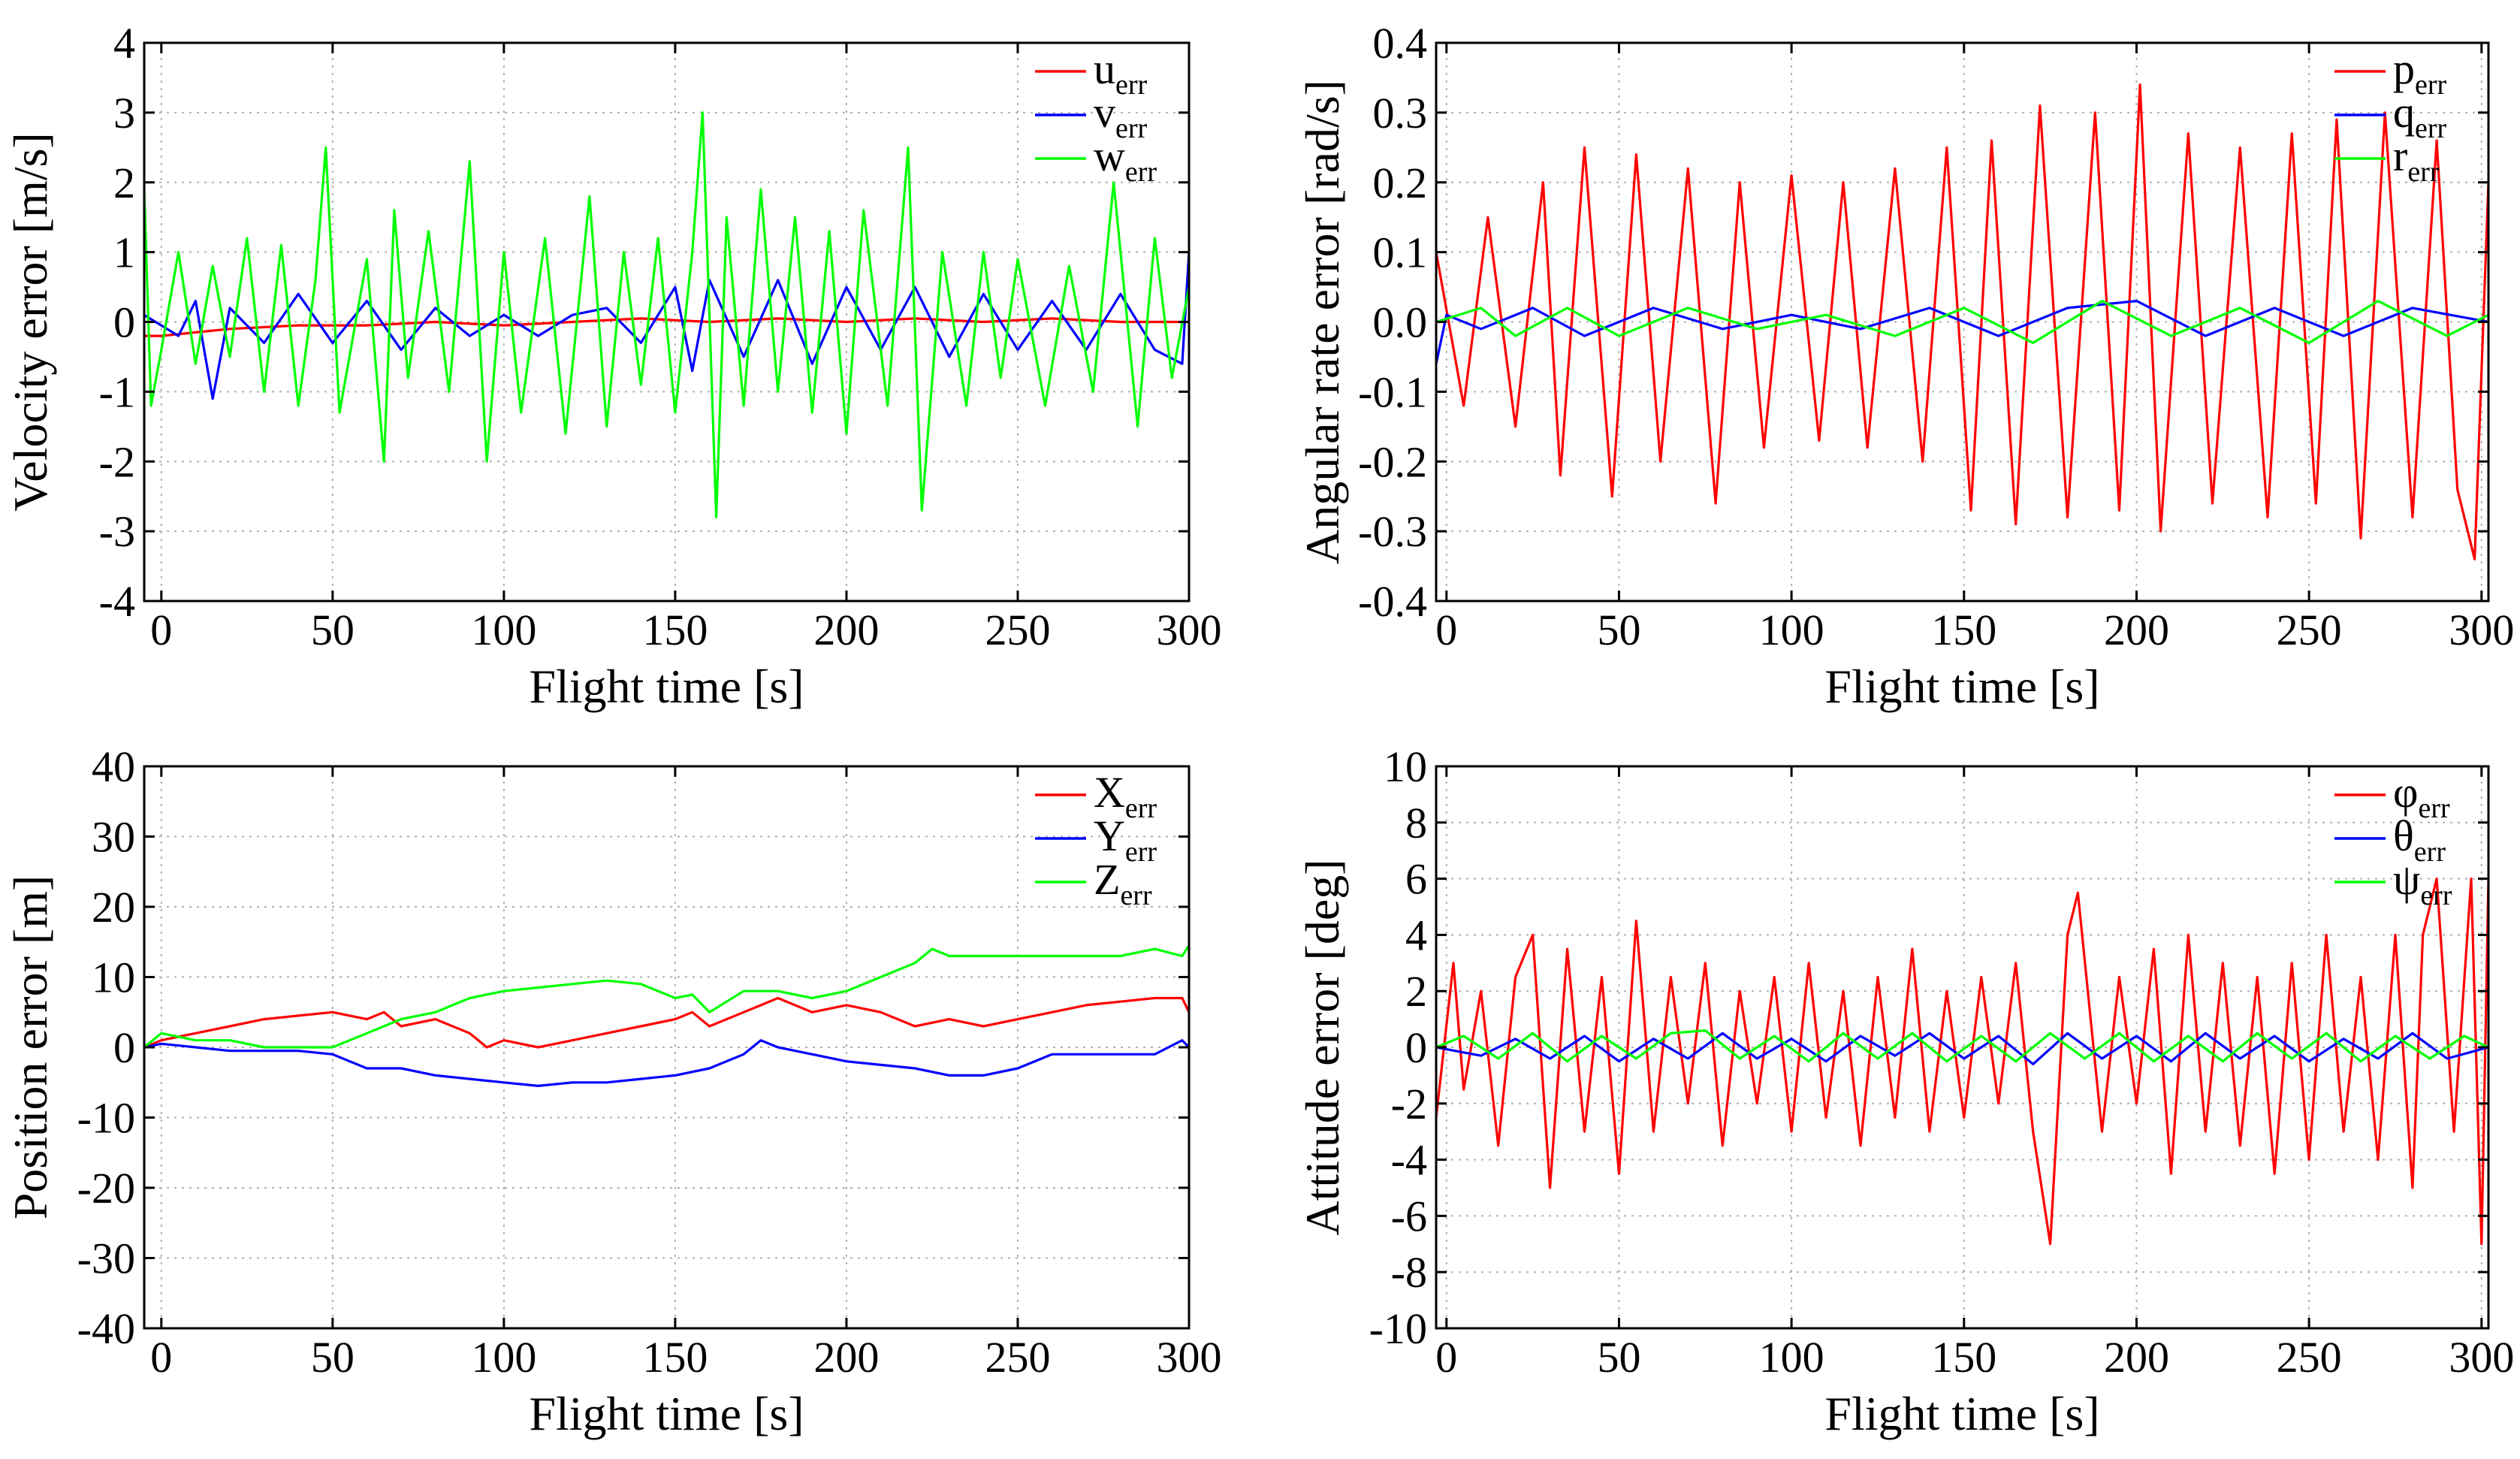 The image size is (2520, 1459). What do you see at coordinates (106, 1328) in the screenshot?
I see `y-tick-label: -40` at bounding box center [106, 1328].